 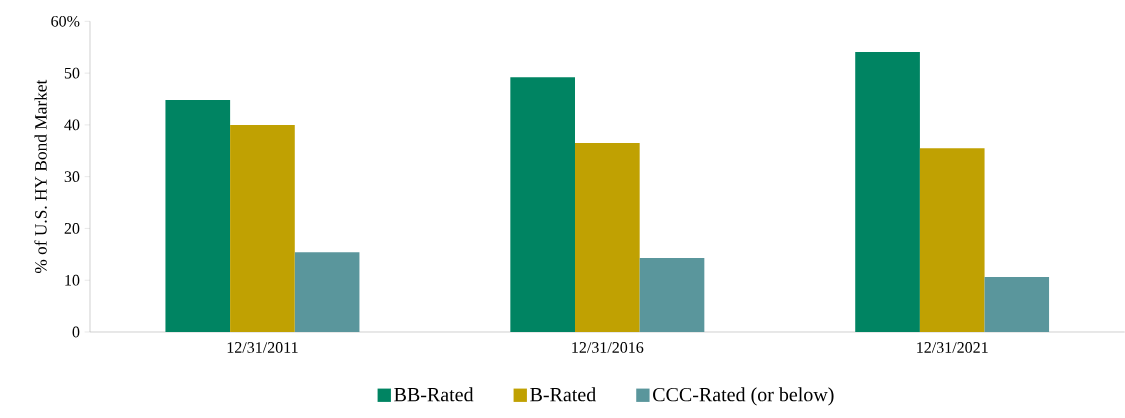 What do you see at coordinates (72, 228) in the screenshot?
I see `y-tick-label: 20` at bounding box center [72, 228].